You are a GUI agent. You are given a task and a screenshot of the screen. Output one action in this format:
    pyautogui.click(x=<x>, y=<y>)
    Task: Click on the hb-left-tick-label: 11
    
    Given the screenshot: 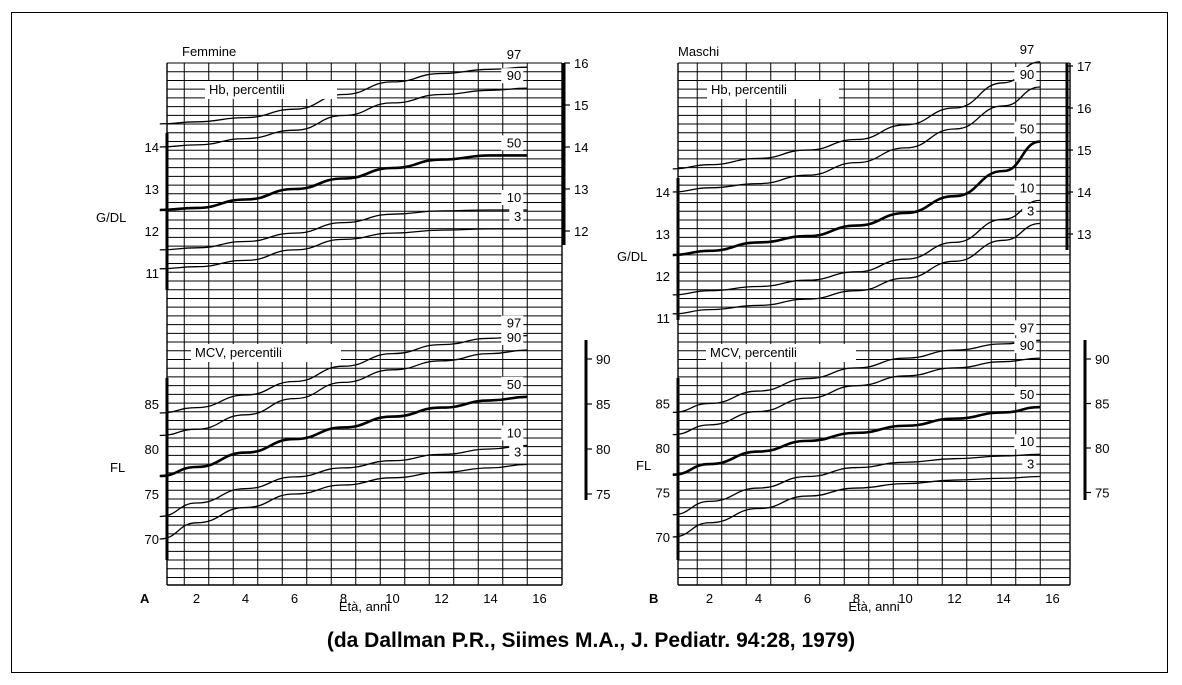 What is the action you would take?
    pyautogui.click(x=153, y=273)
    